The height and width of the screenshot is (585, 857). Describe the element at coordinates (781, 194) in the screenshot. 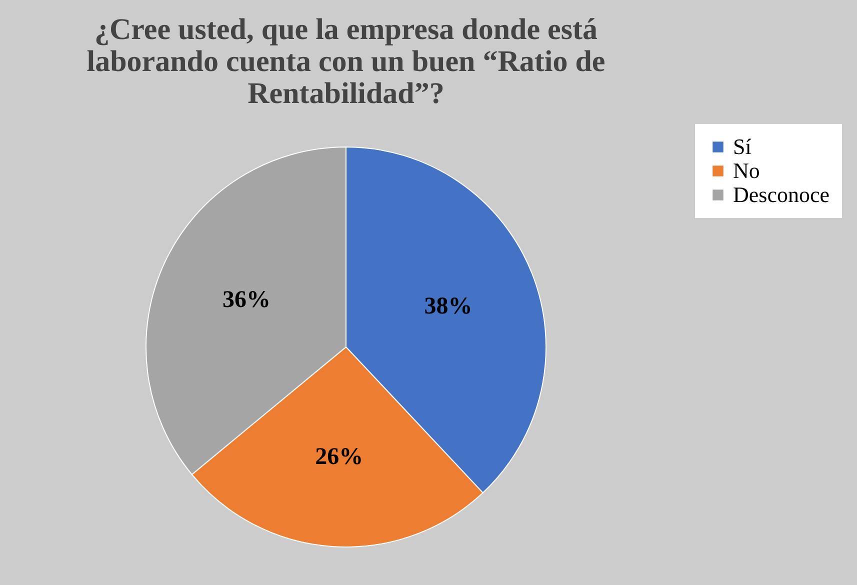

I see `legend-label: Desconoce` at that location.